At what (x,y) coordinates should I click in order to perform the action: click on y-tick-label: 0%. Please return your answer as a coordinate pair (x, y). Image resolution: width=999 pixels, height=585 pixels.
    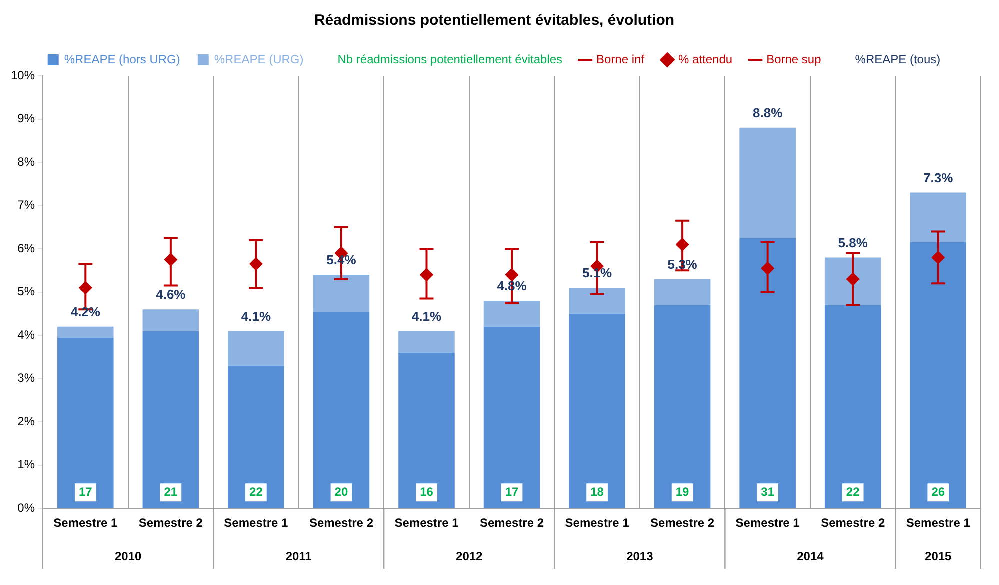
    Looking at the image, I should click on (27, 507).